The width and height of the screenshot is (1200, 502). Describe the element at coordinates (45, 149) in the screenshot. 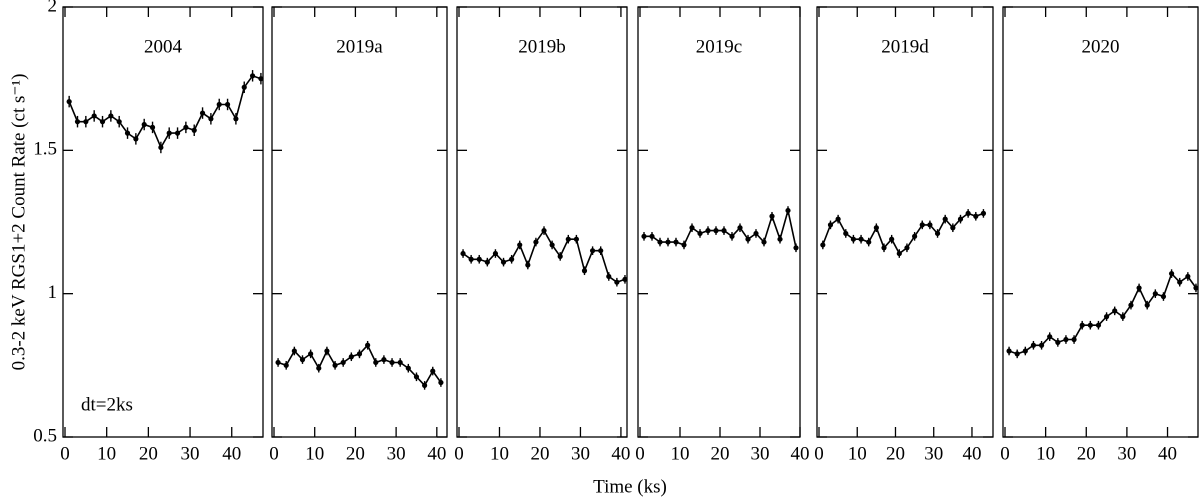

I see `y-tick-label: 1.5` at that location.